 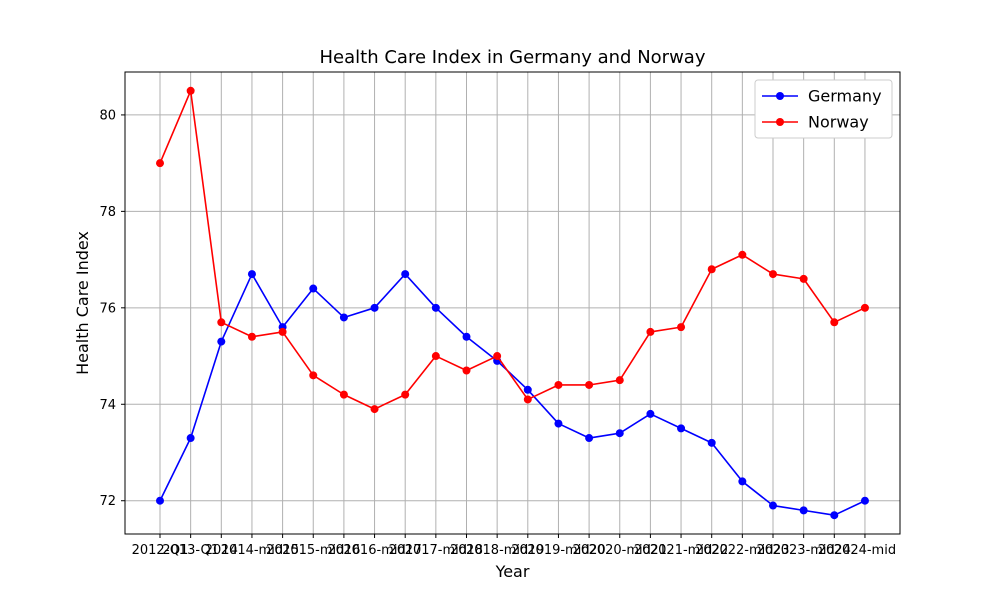 I want to click on x-tick-label: 2015-mid, so click(x=313, y=550).